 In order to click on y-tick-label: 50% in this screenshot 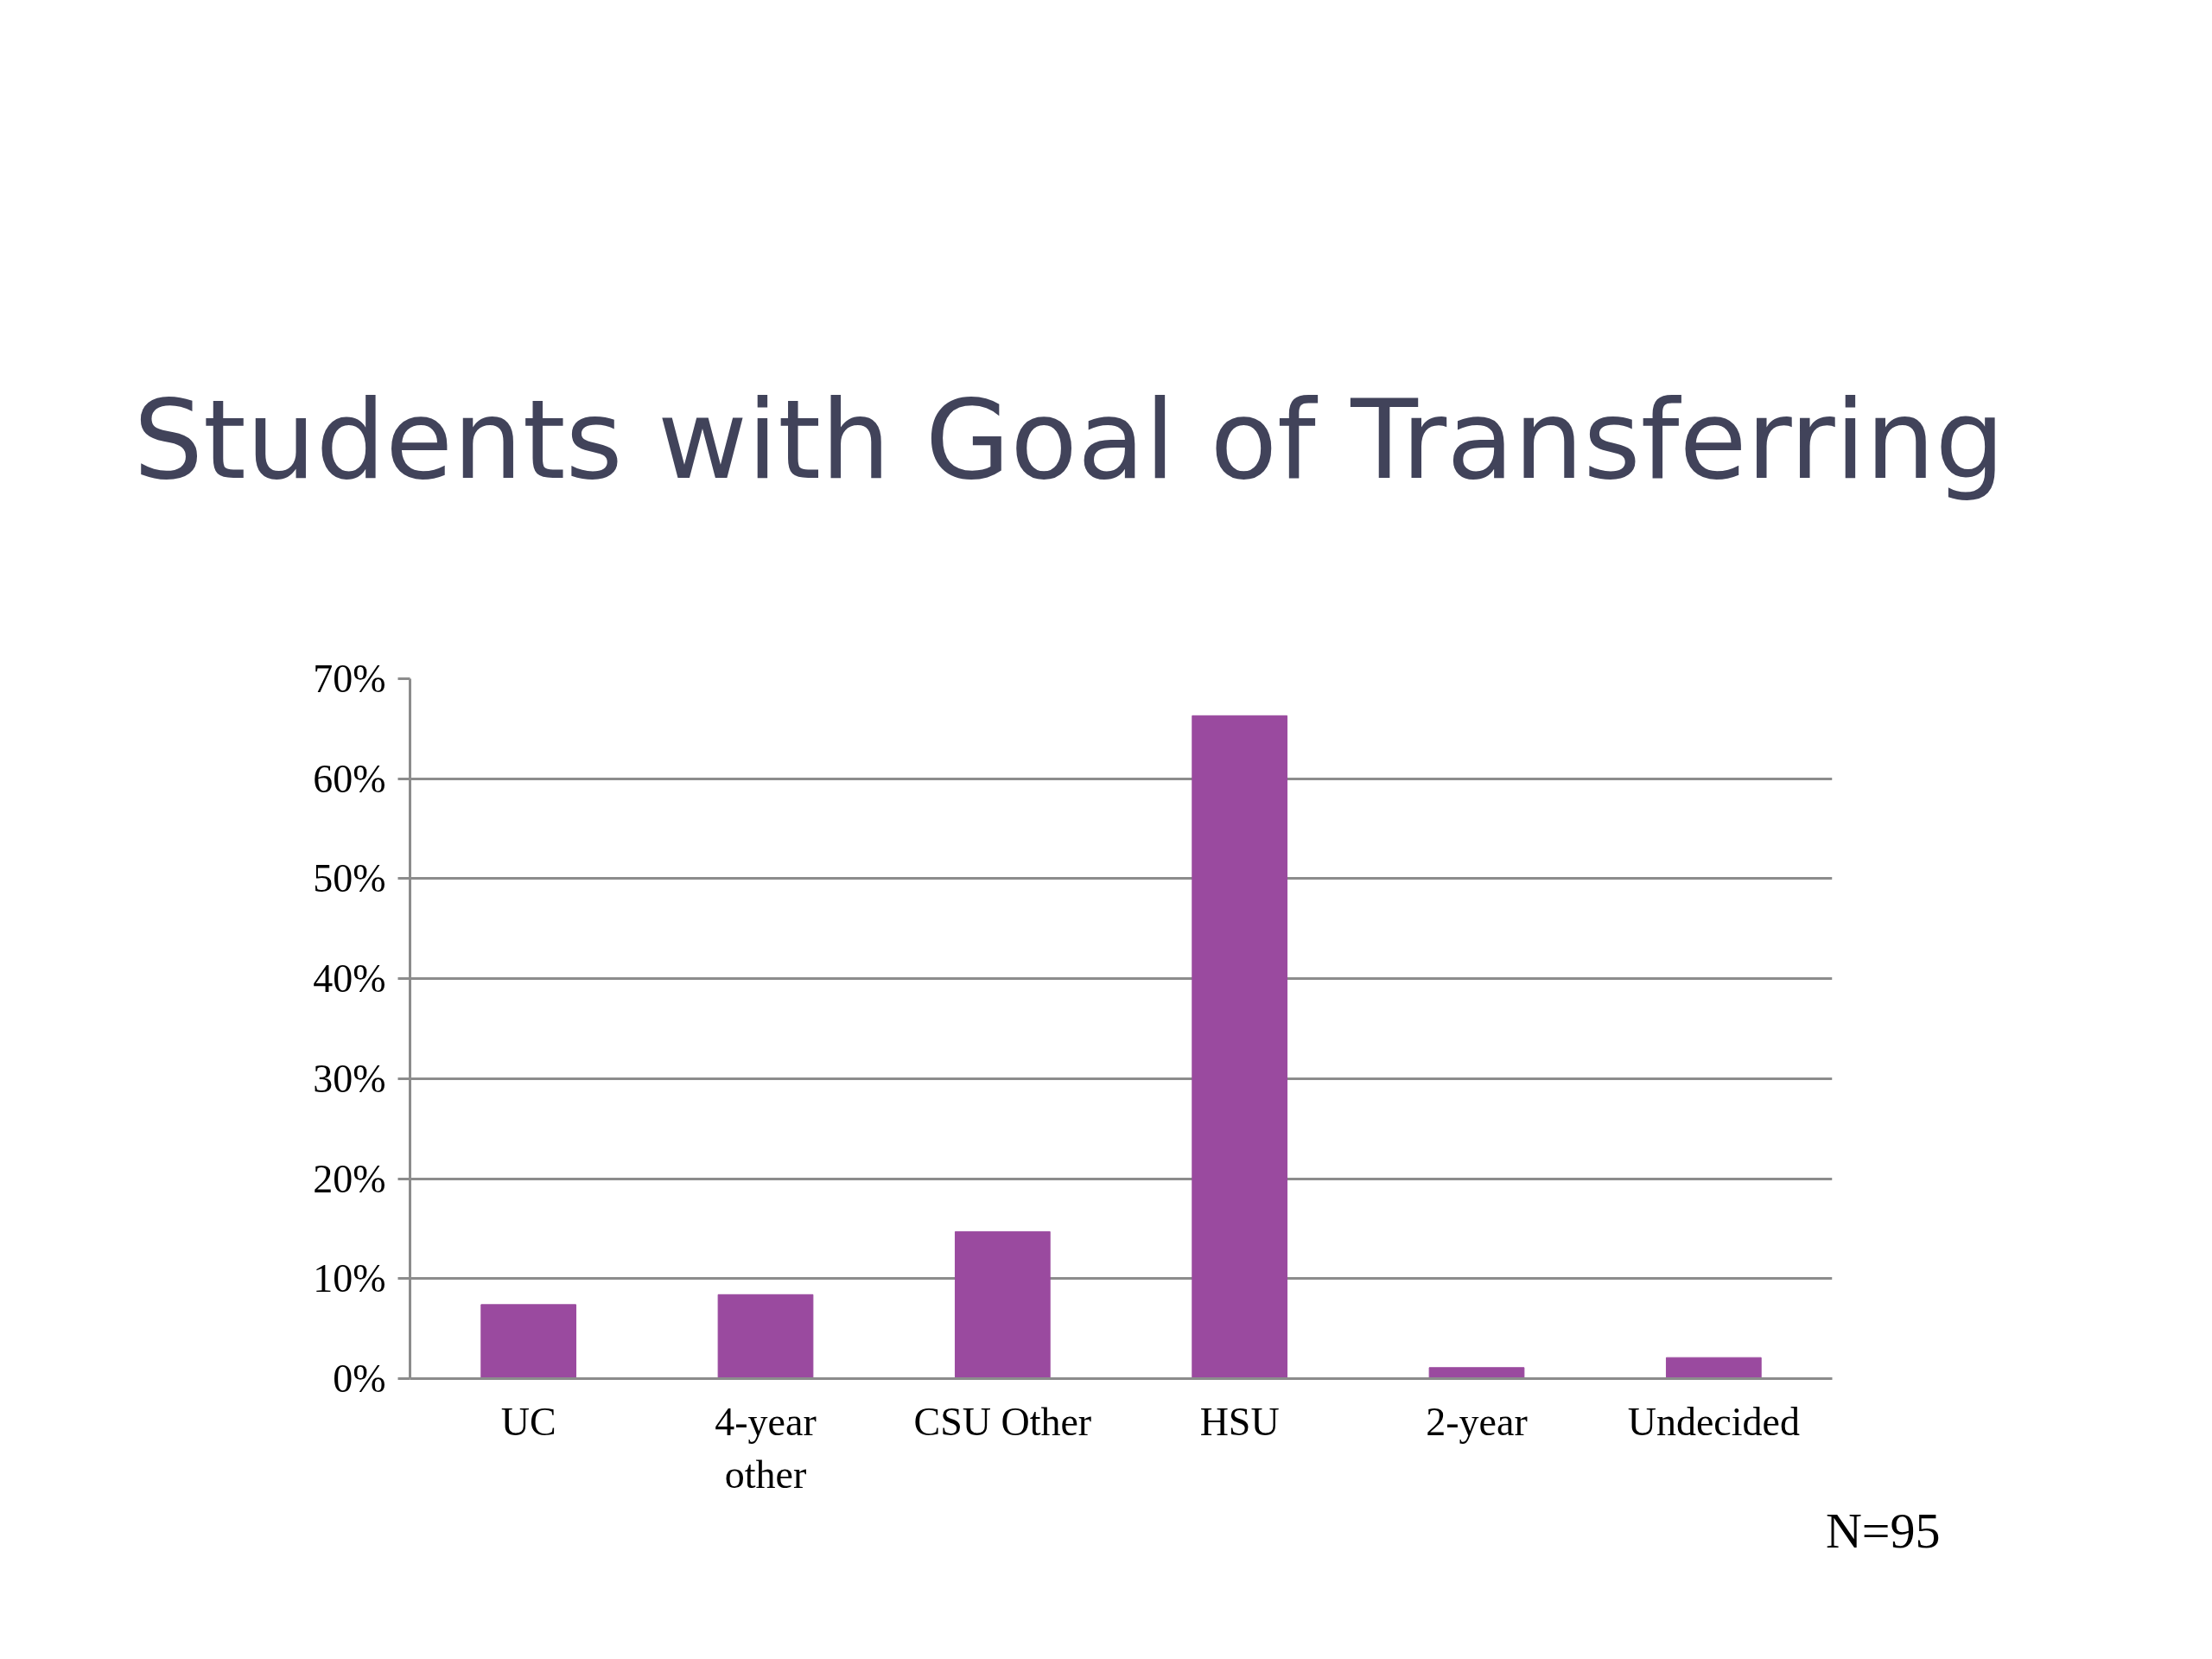, I will do `click(349, 878)`.